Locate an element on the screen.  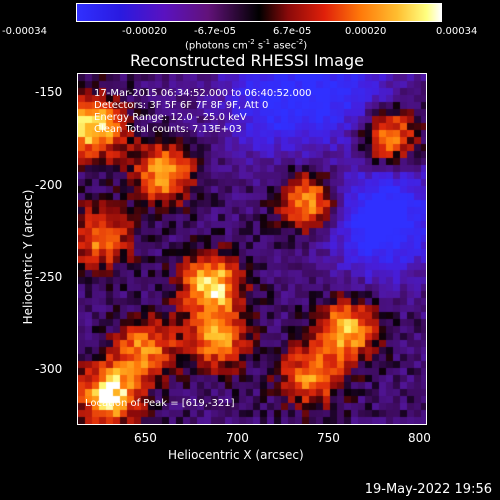
peak-location-label: Location of Peak = [619,-321] is located at coordinates (160, 403).